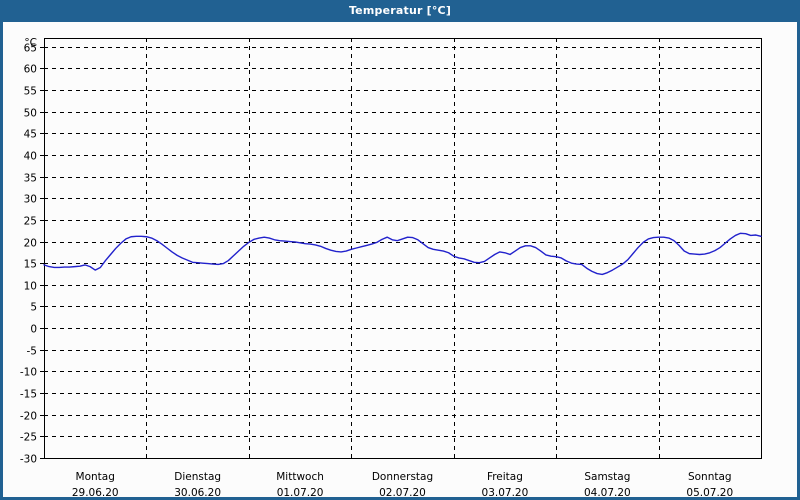  I want to click on y-axis-tick-label: 0, so click(33, 329).